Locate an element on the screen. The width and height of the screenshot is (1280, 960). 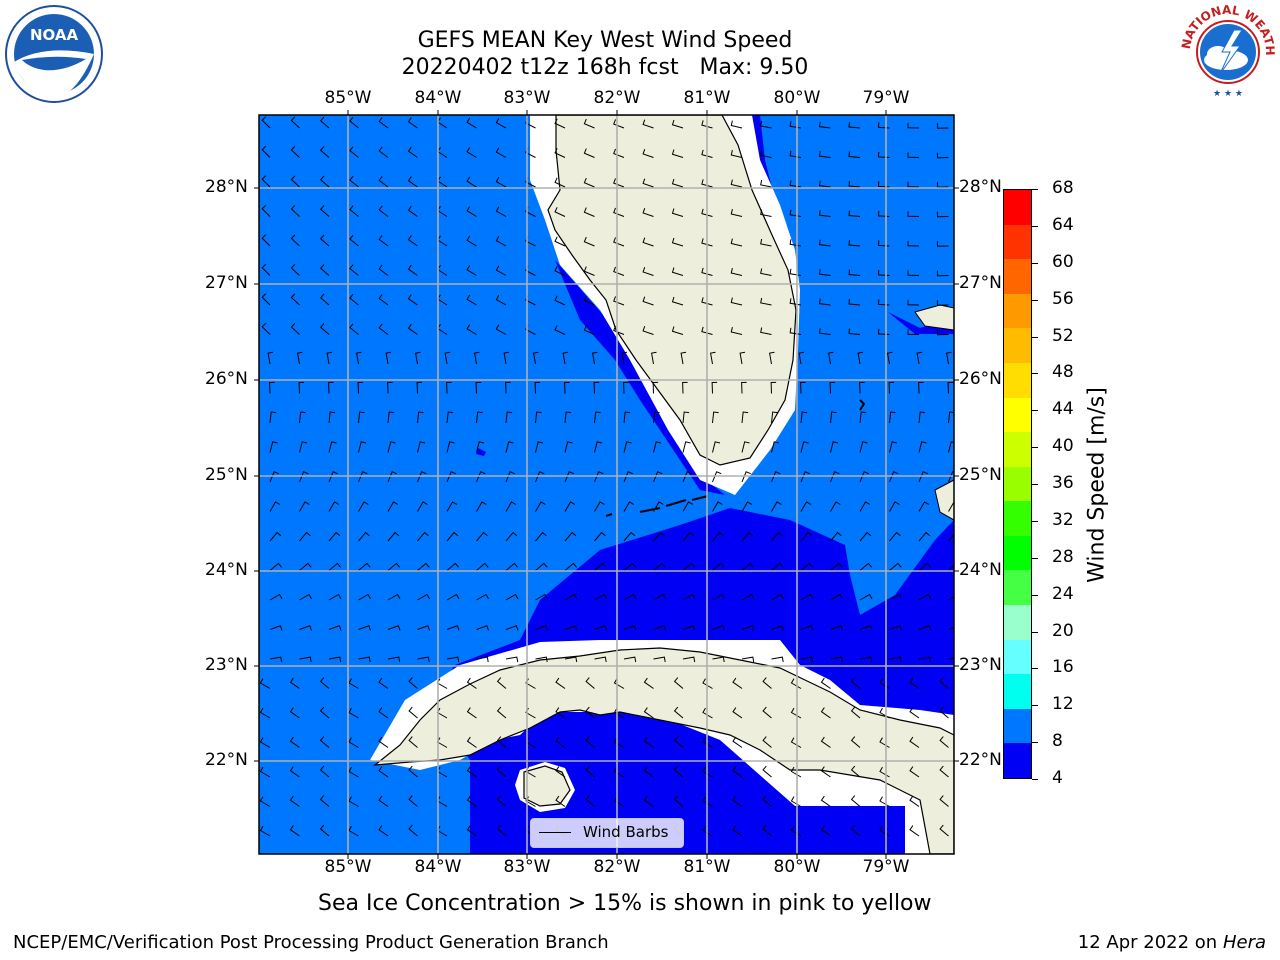
lon-tick-top: 82°W is located at coordinates (617, 98).